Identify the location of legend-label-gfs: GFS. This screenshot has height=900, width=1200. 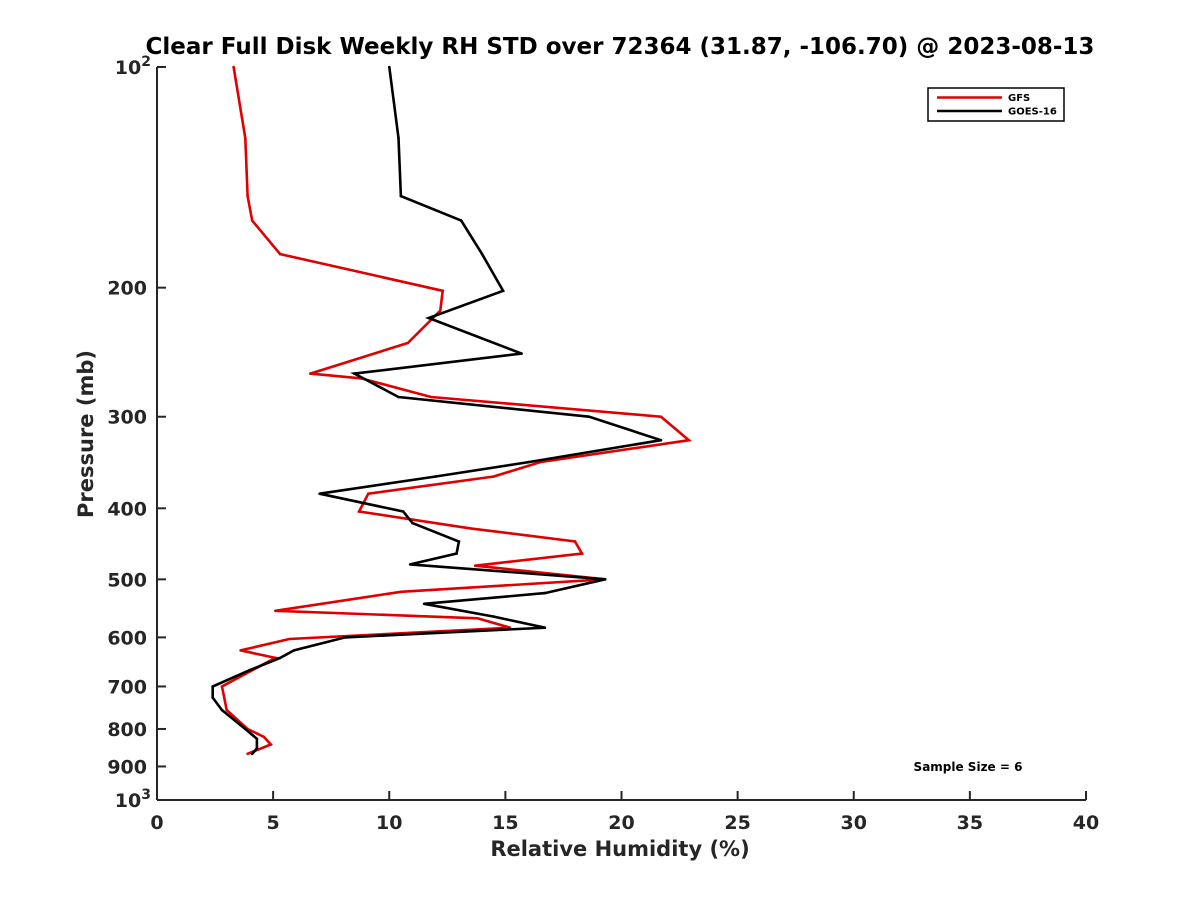
(1019, 98).